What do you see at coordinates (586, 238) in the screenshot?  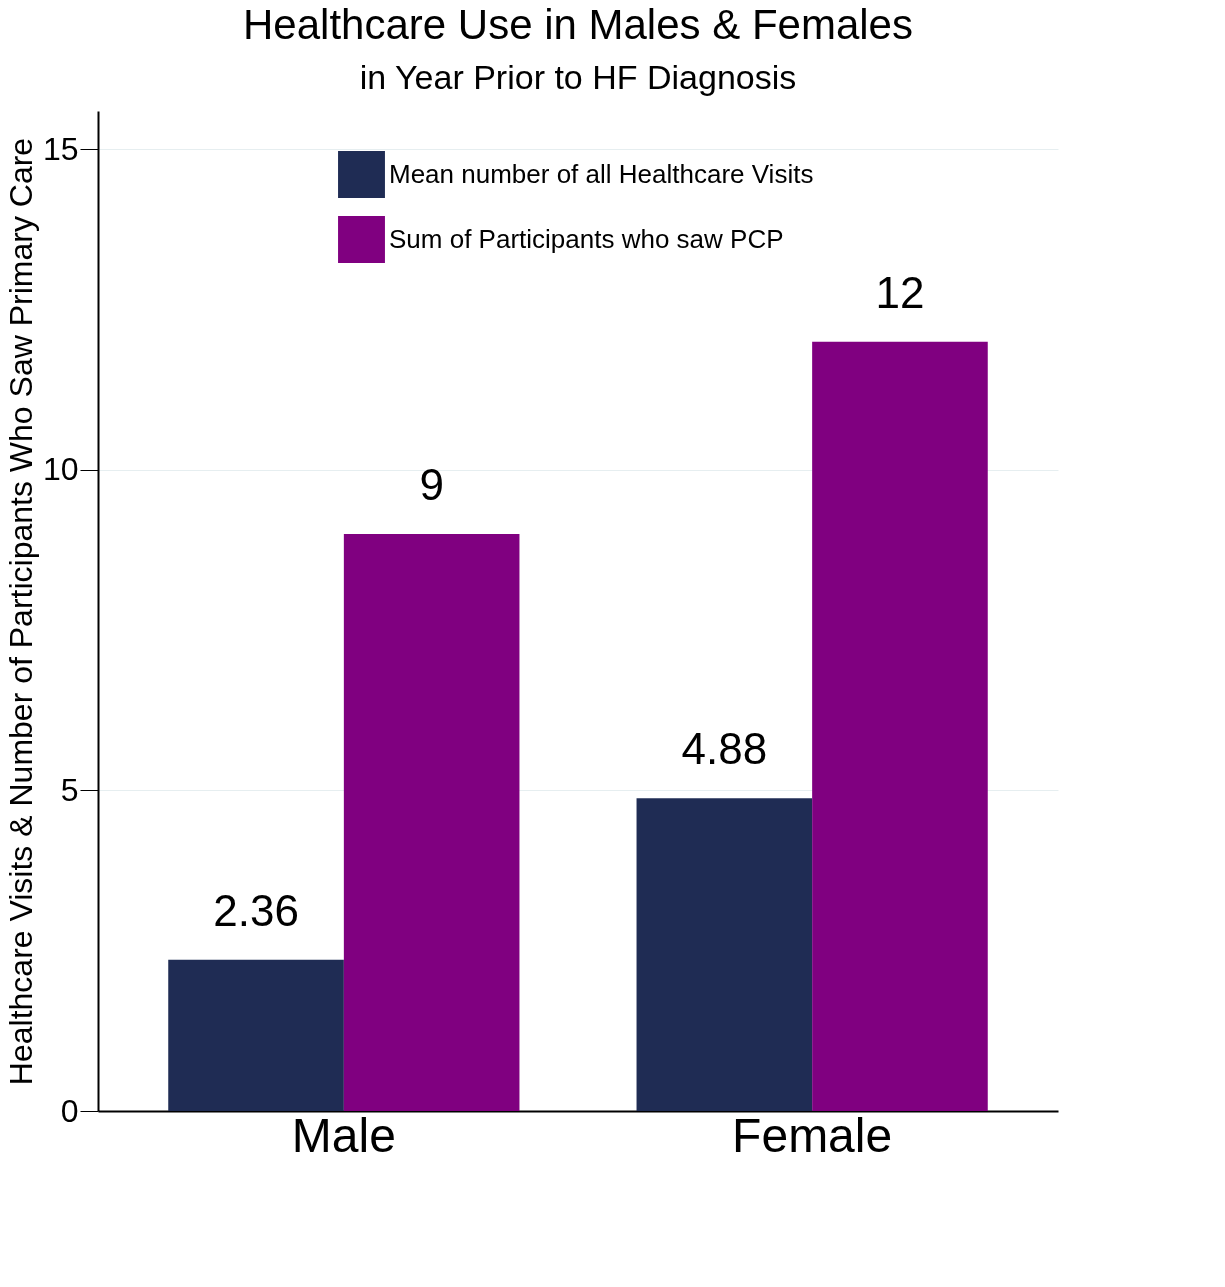 I see `legend-label: Sum of Participants who saw PCP` at bounding box center [586, 238].